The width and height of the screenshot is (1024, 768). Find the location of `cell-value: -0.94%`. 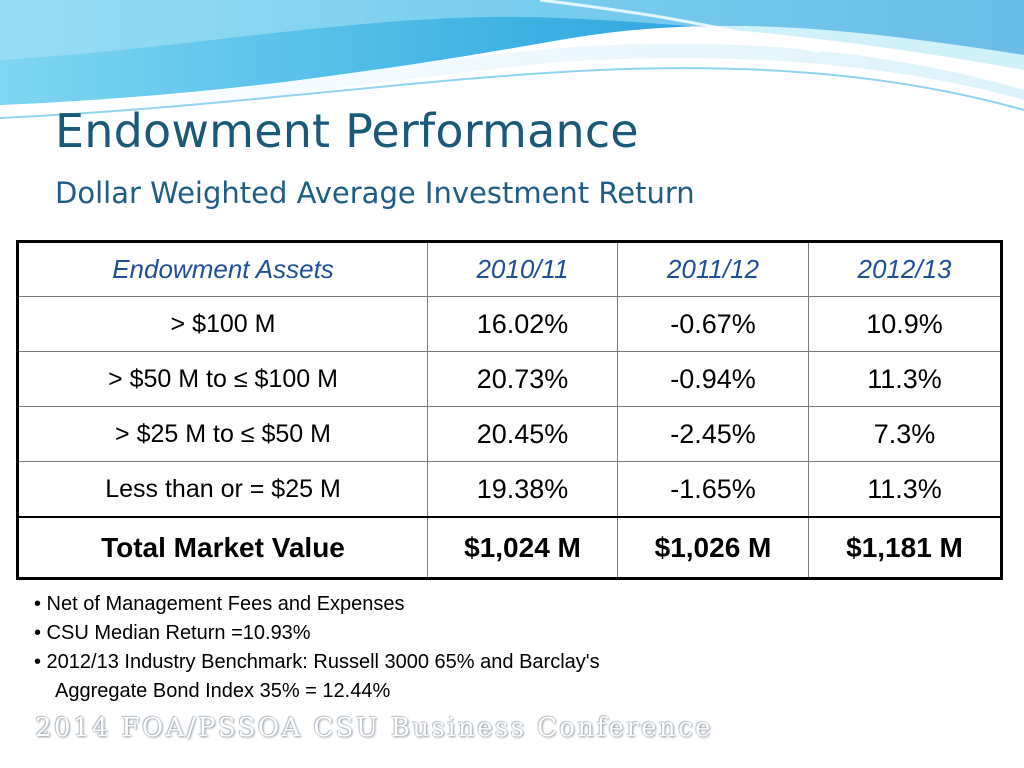

cell-value: -0.94% is located at coordinates (713, 379).